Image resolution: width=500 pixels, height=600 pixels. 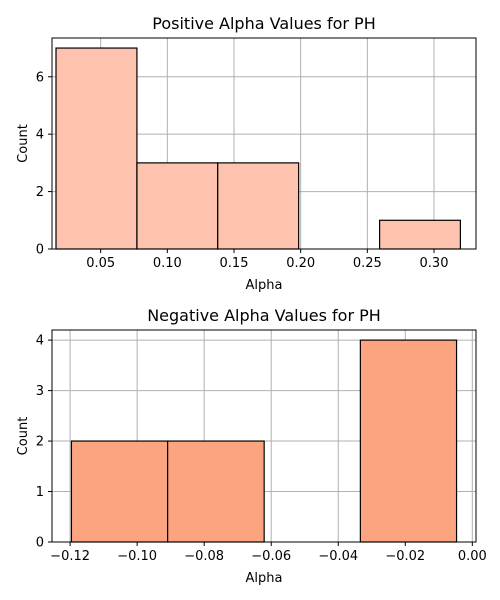 I want to click on x-tick-label: 0.25, so click(x=367, y=263).